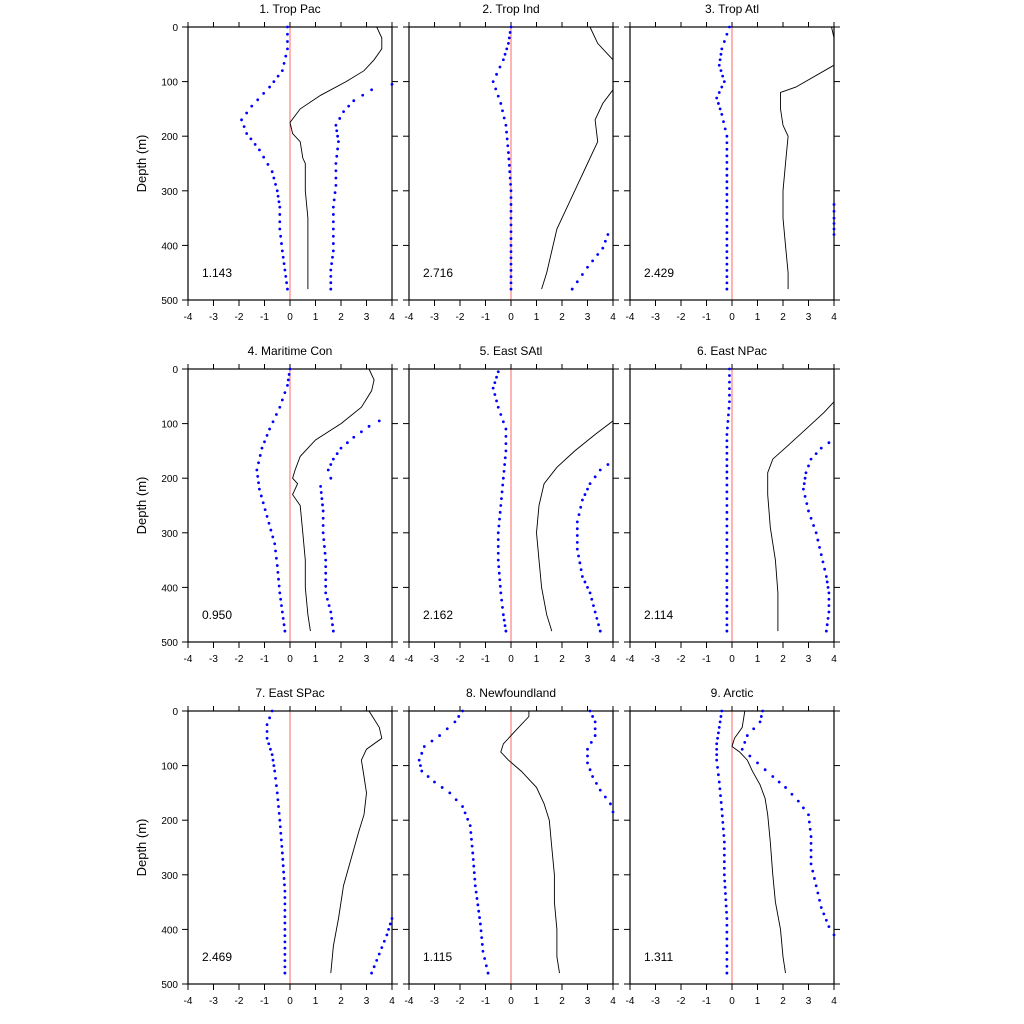 The height and width of the screenshot is (1024, 1024). What do you see at coordinates (834, 317) in the screenshot?
I see `x-tick-label: 4` at bounding box center [834, 317].